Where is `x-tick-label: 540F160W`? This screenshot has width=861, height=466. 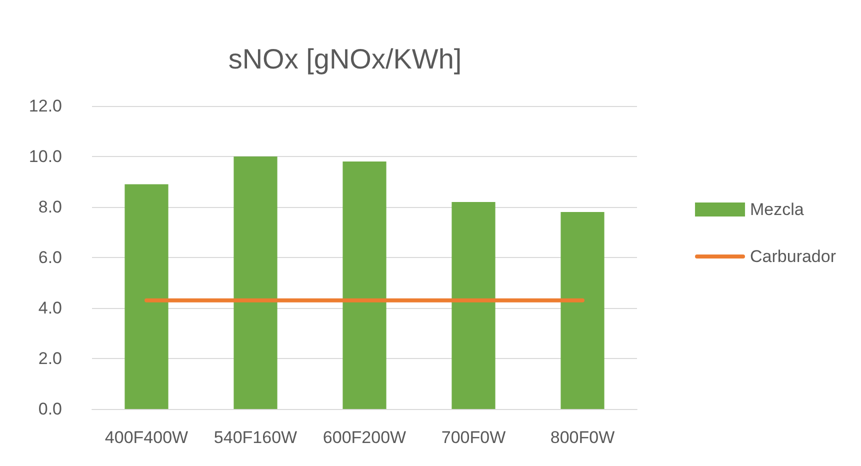 x-tick-label: 540F160W is located at coordinates (256, 437).